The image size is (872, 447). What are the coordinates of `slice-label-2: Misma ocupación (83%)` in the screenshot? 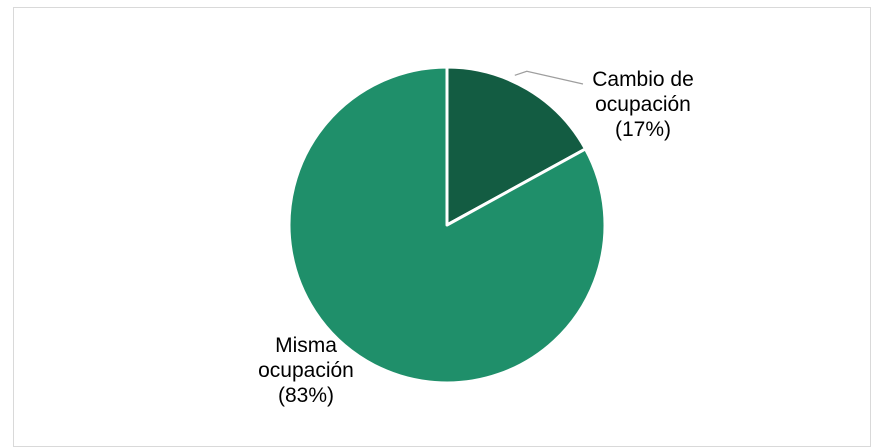 It's located at (306, 370).